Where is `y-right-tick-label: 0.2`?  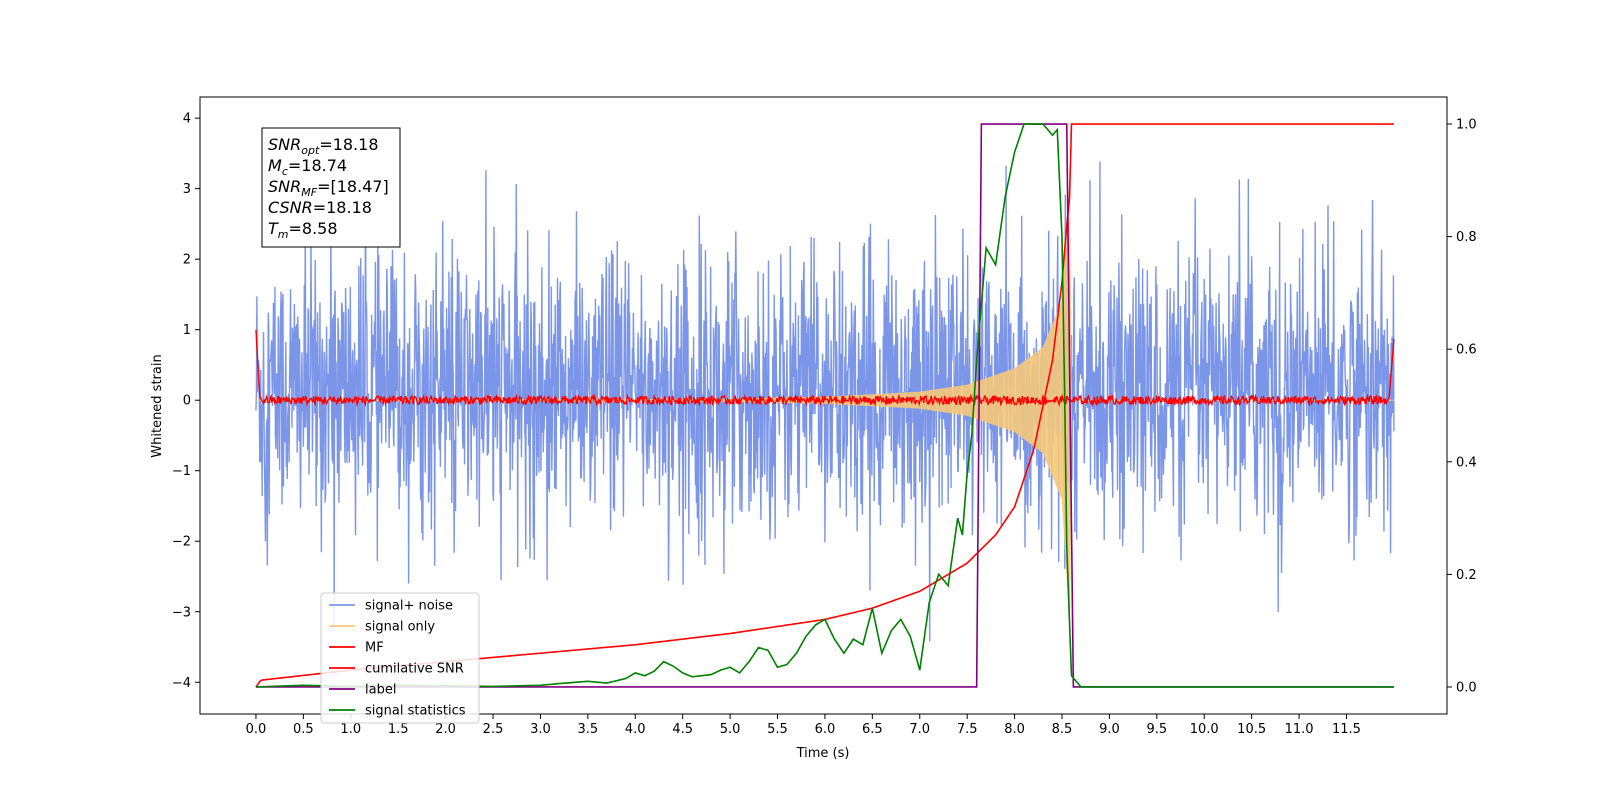 y-right-tick-label: 0.2 is located at coordinates (1466, 575).